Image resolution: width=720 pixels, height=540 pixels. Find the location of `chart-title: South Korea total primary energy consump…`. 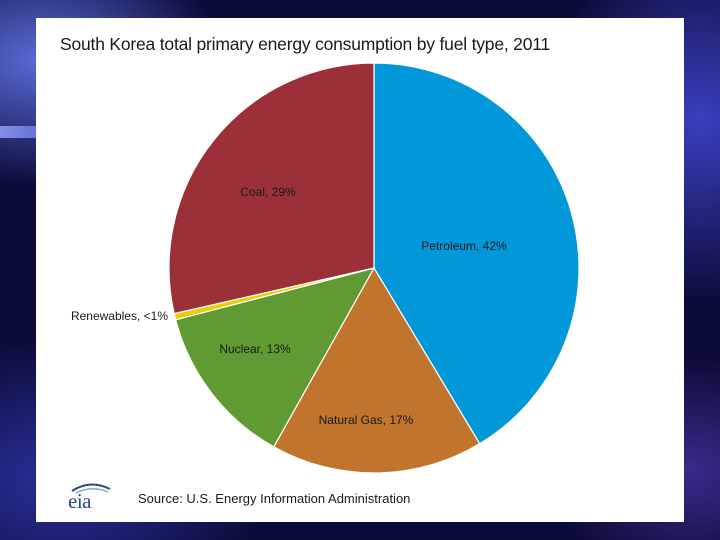

chart-title: South Korea total primary energy consump… is located at coordinates (305, 44).